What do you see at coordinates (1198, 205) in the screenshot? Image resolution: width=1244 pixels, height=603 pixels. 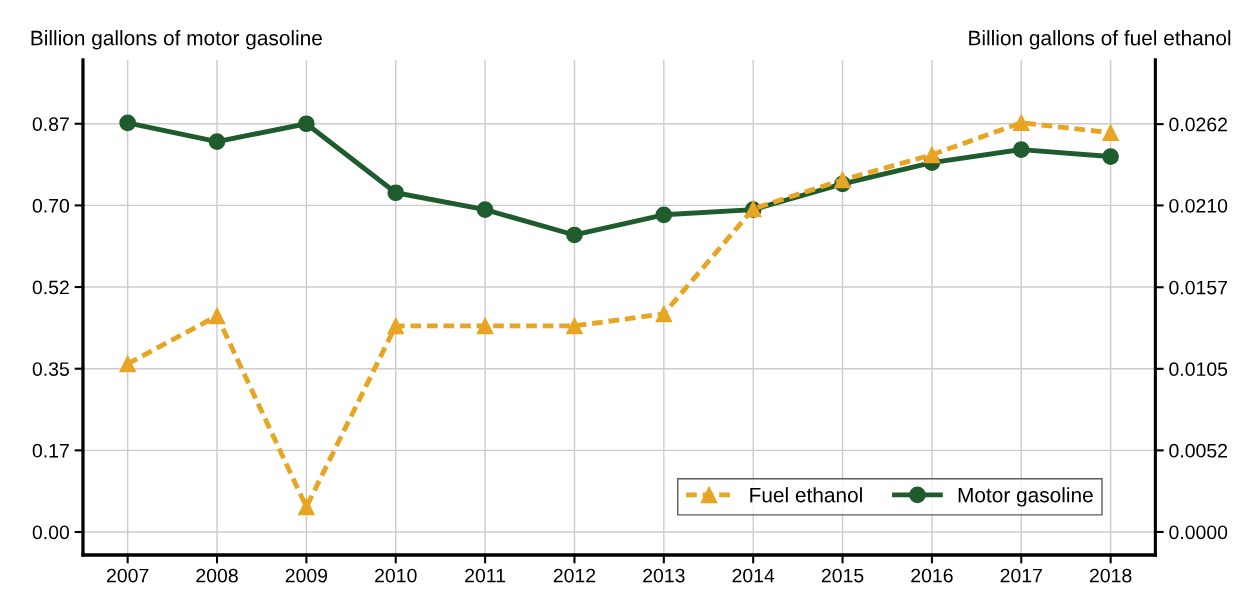 I see `y2-tick-label: 0.0210` at bounding box center [1198, 205].